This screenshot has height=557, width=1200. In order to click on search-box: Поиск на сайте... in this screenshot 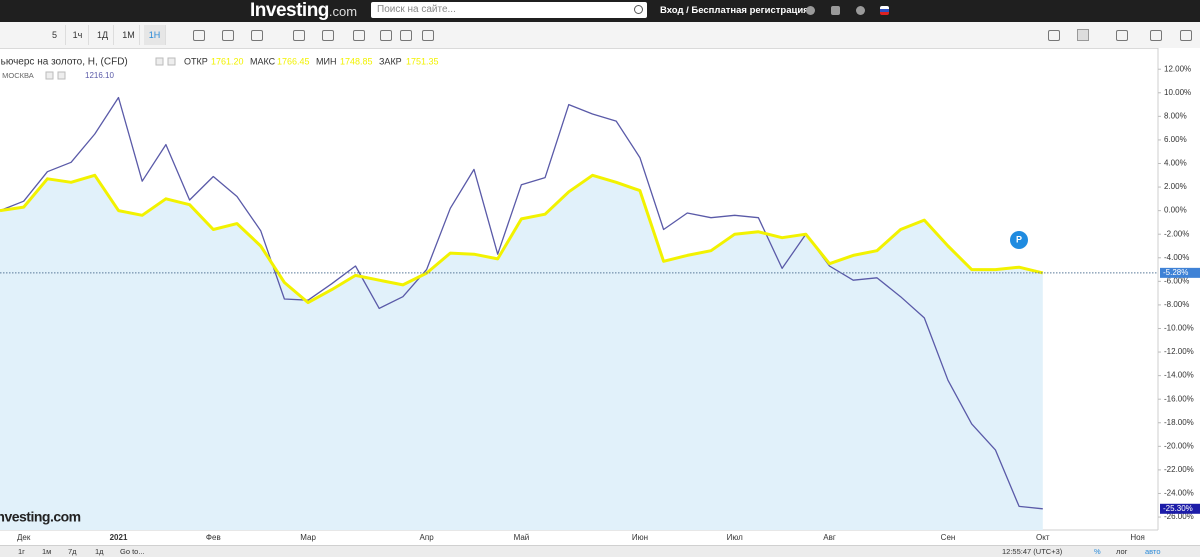, I will do `click(509, 10)`.